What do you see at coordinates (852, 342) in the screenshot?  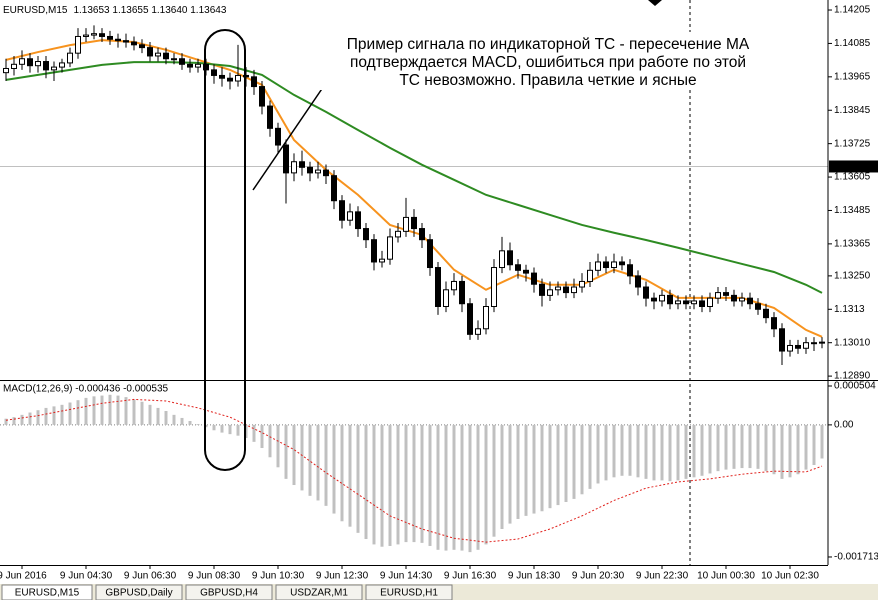 I see `y-tick-label: 1.13010` at bounding box center [852, 342].